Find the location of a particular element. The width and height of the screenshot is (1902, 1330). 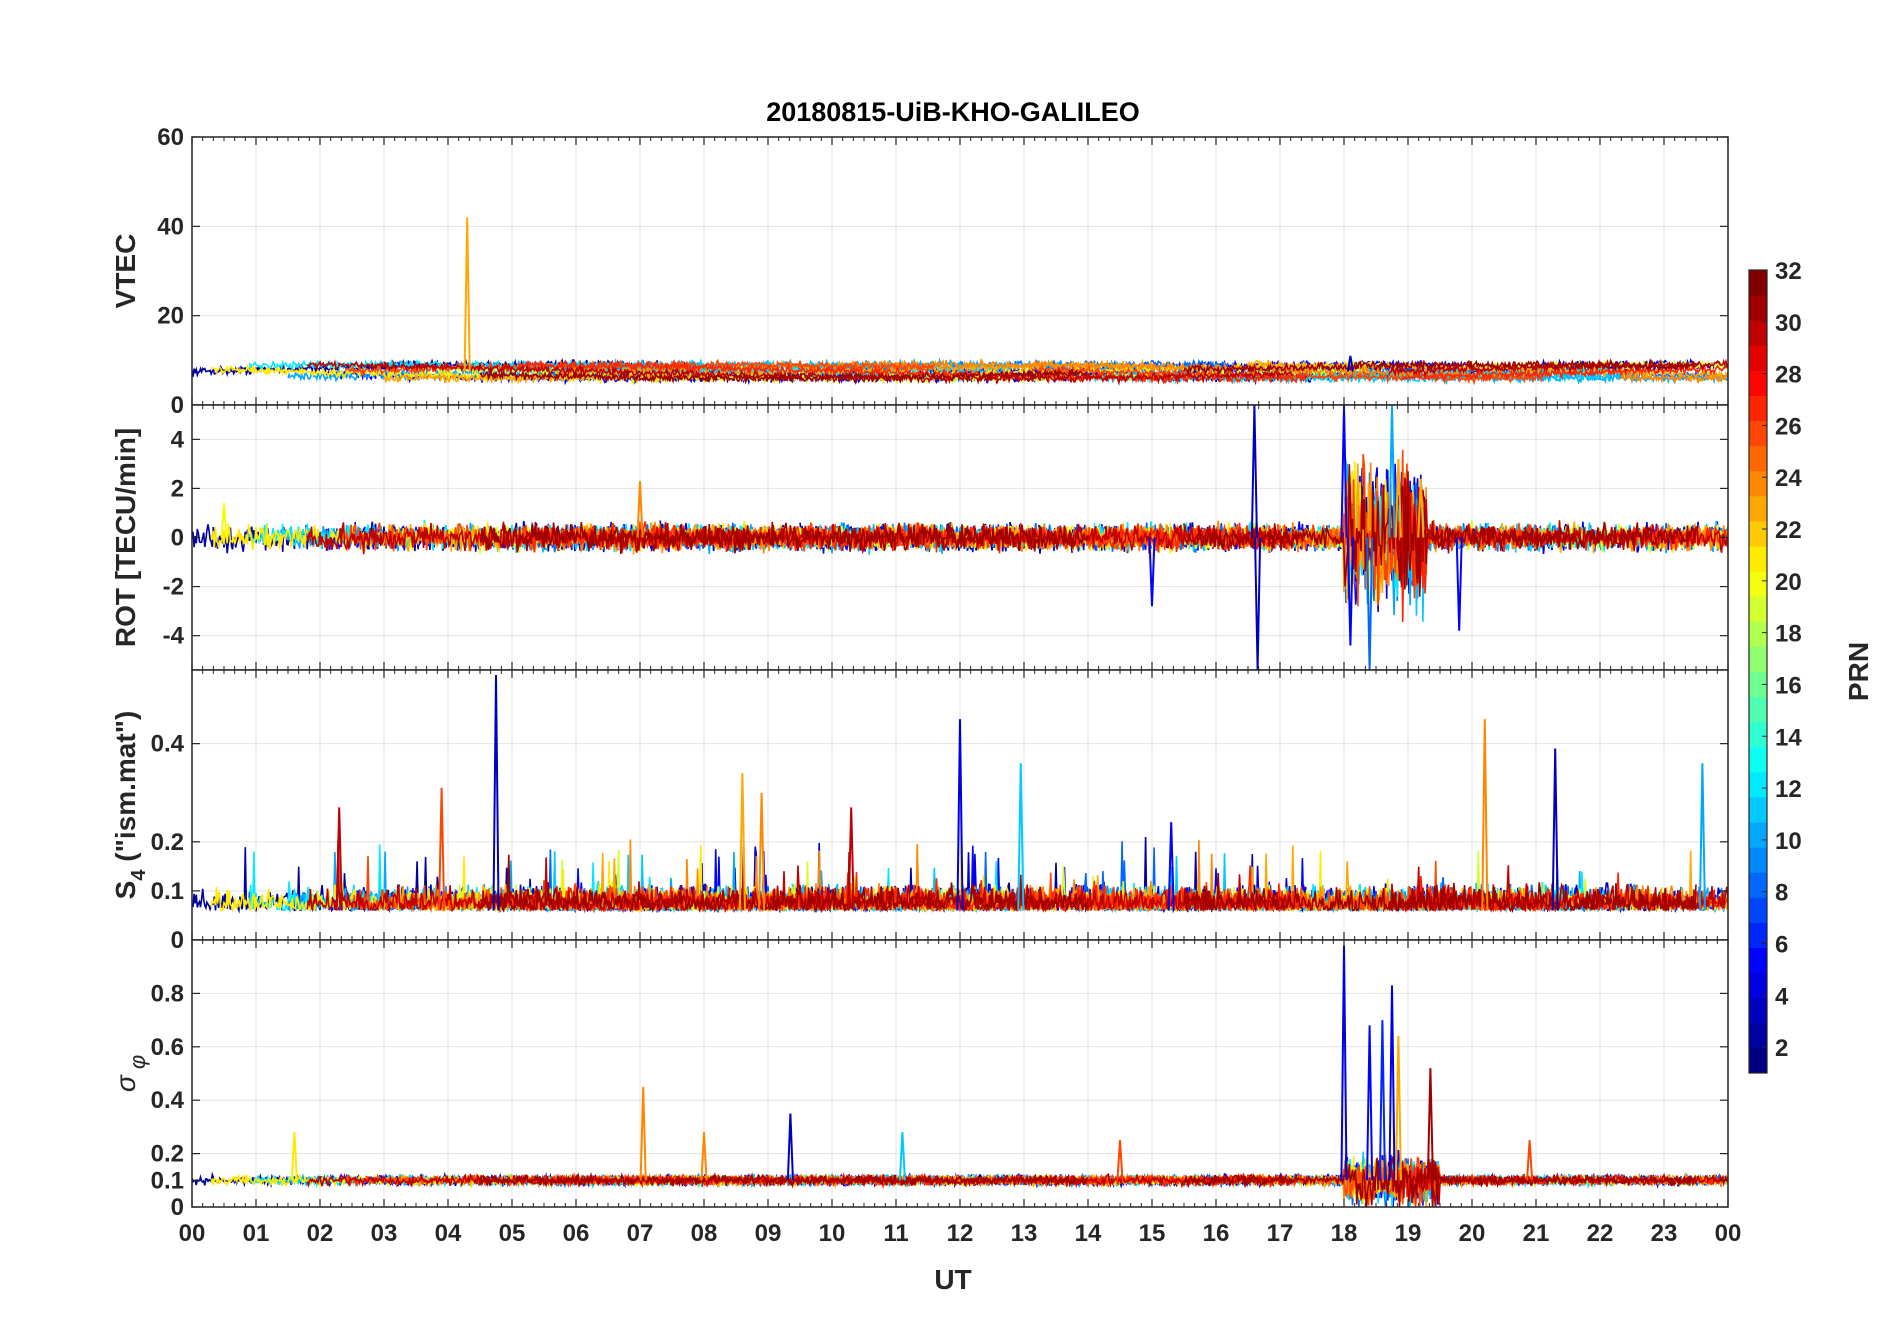

y-tick-label: -2 is located at coordinates (173, 587).